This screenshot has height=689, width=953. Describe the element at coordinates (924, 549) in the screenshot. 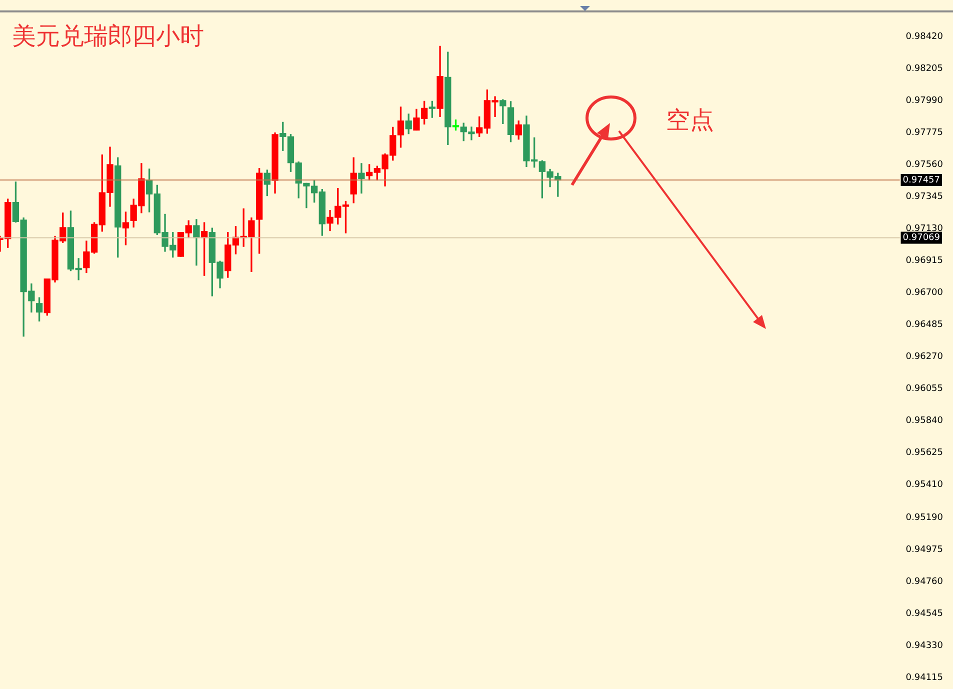

I see `y-tick-label: 0.94975` at that location.